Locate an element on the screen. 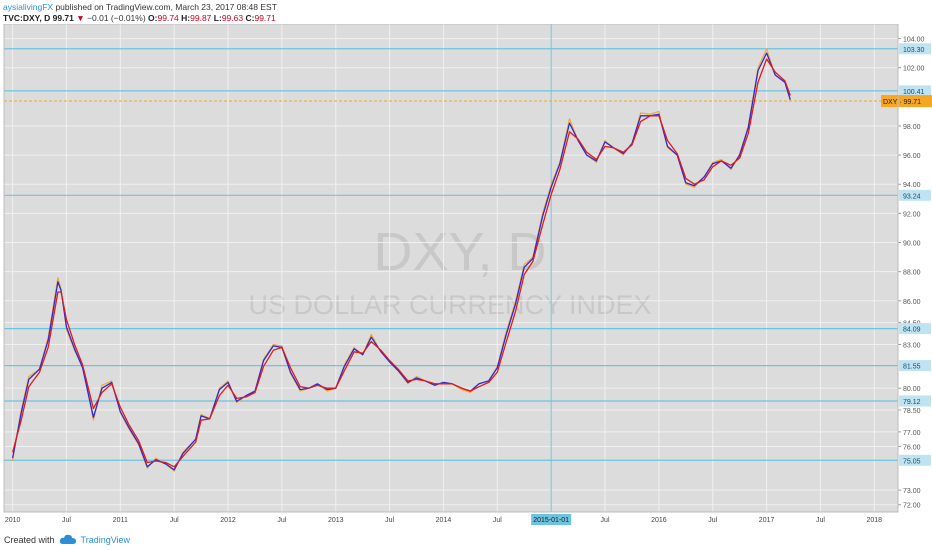 The image size is (932, 550). level-label: 100.41 is located at coordinates (914, 92).